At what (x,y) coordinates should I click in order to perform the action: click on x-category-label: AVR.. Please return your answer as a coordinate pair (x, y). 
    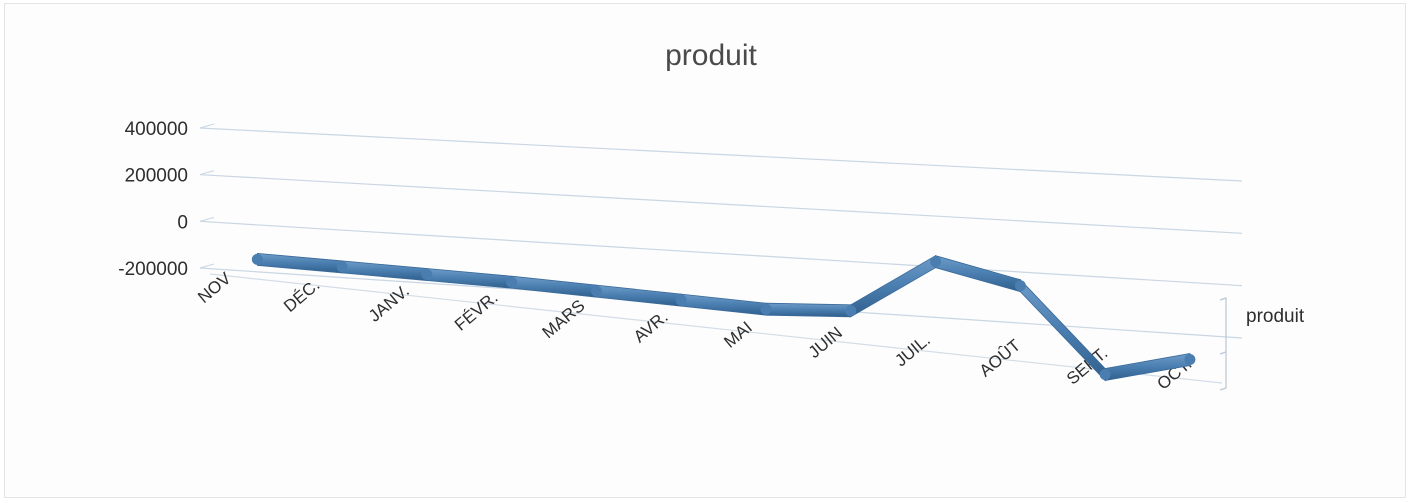
    Looking at the image, I should click on (651, 326).